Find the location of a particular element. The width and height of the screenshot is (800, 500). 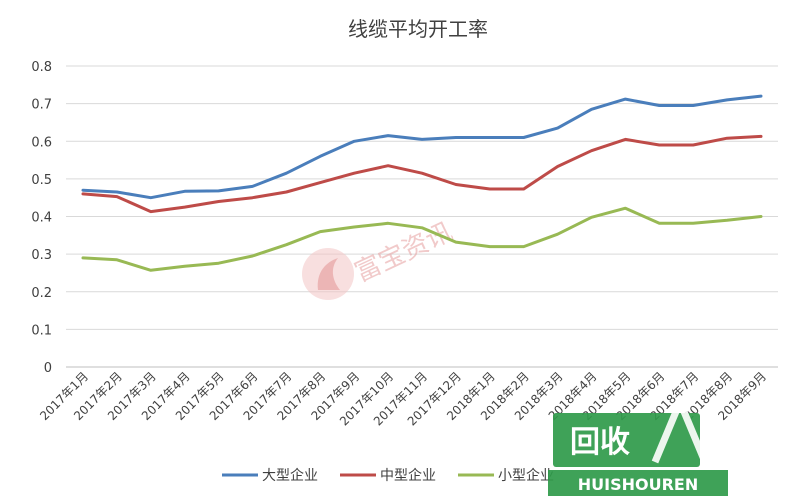

y-tick-label: 0.6 is located at coordinates (41, 142).